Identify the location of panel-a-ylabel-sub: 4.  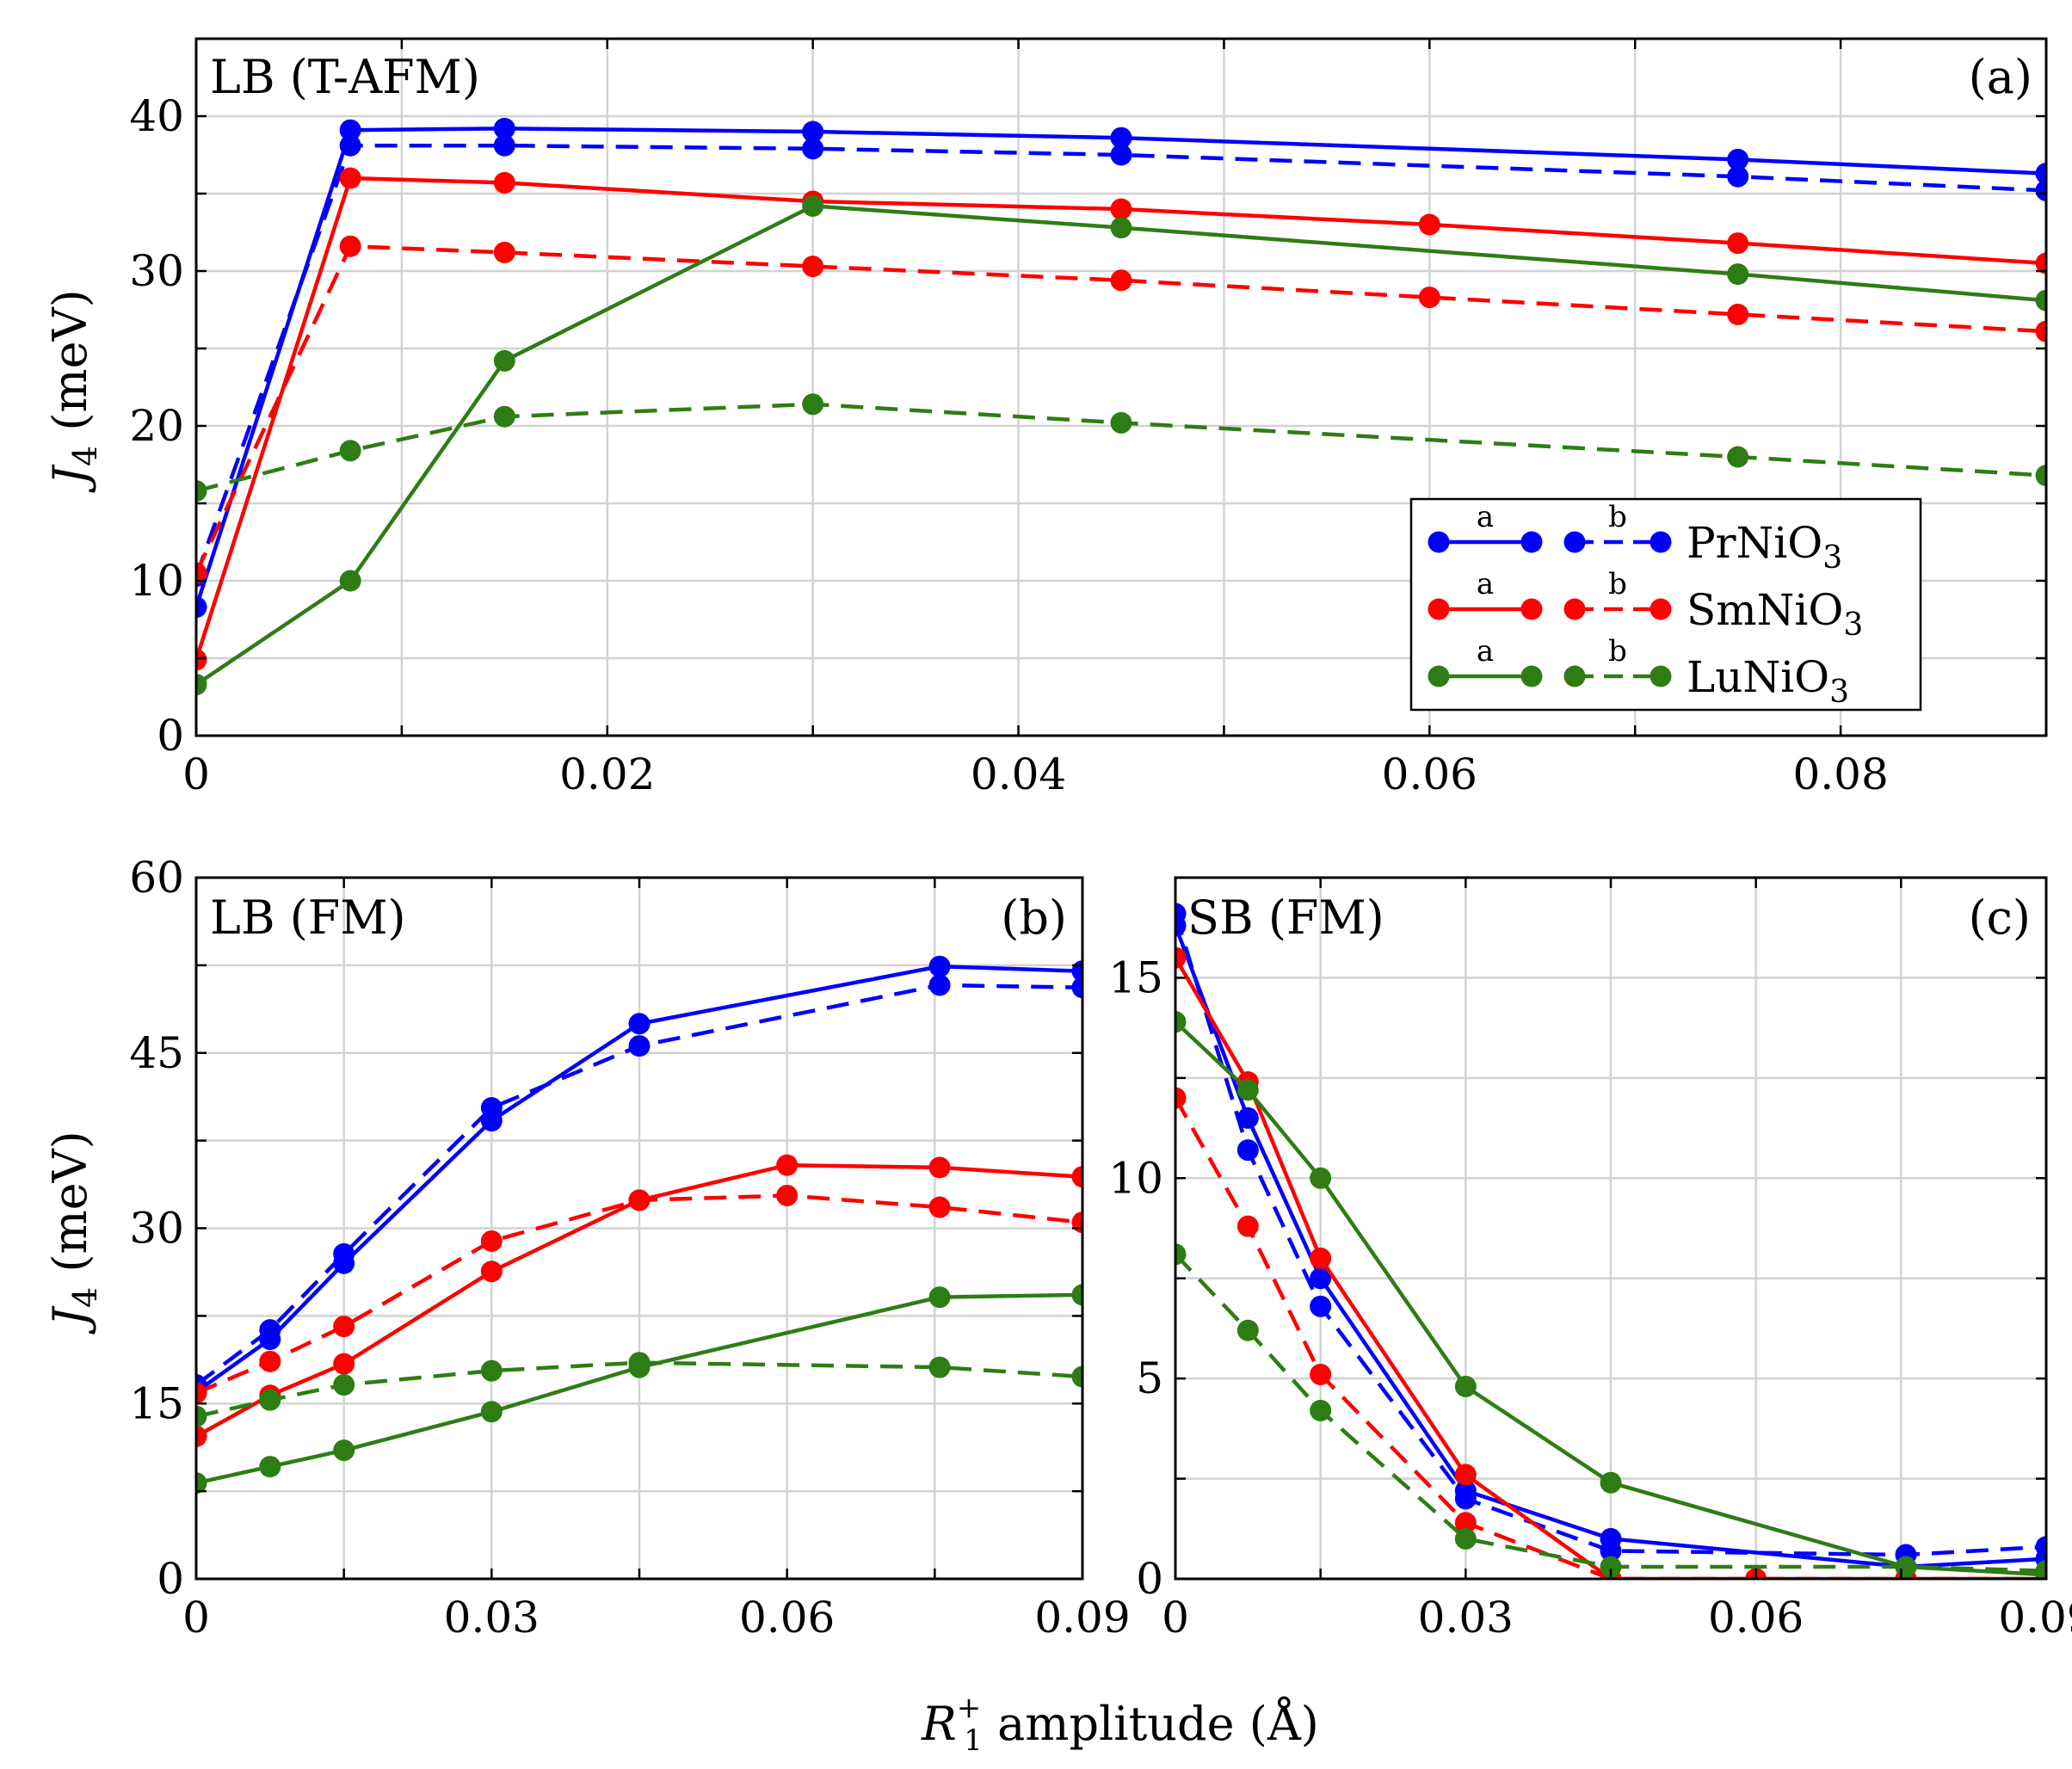
(85, 456).